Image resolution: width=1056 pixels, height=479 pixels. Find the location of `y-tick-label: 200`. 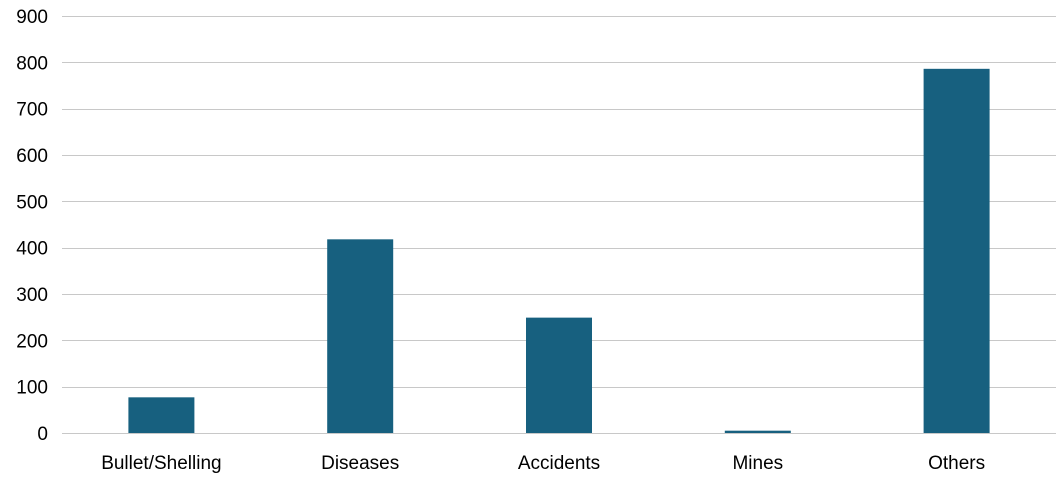

y-tick-label: 200 is located at coordinates (32, 341).